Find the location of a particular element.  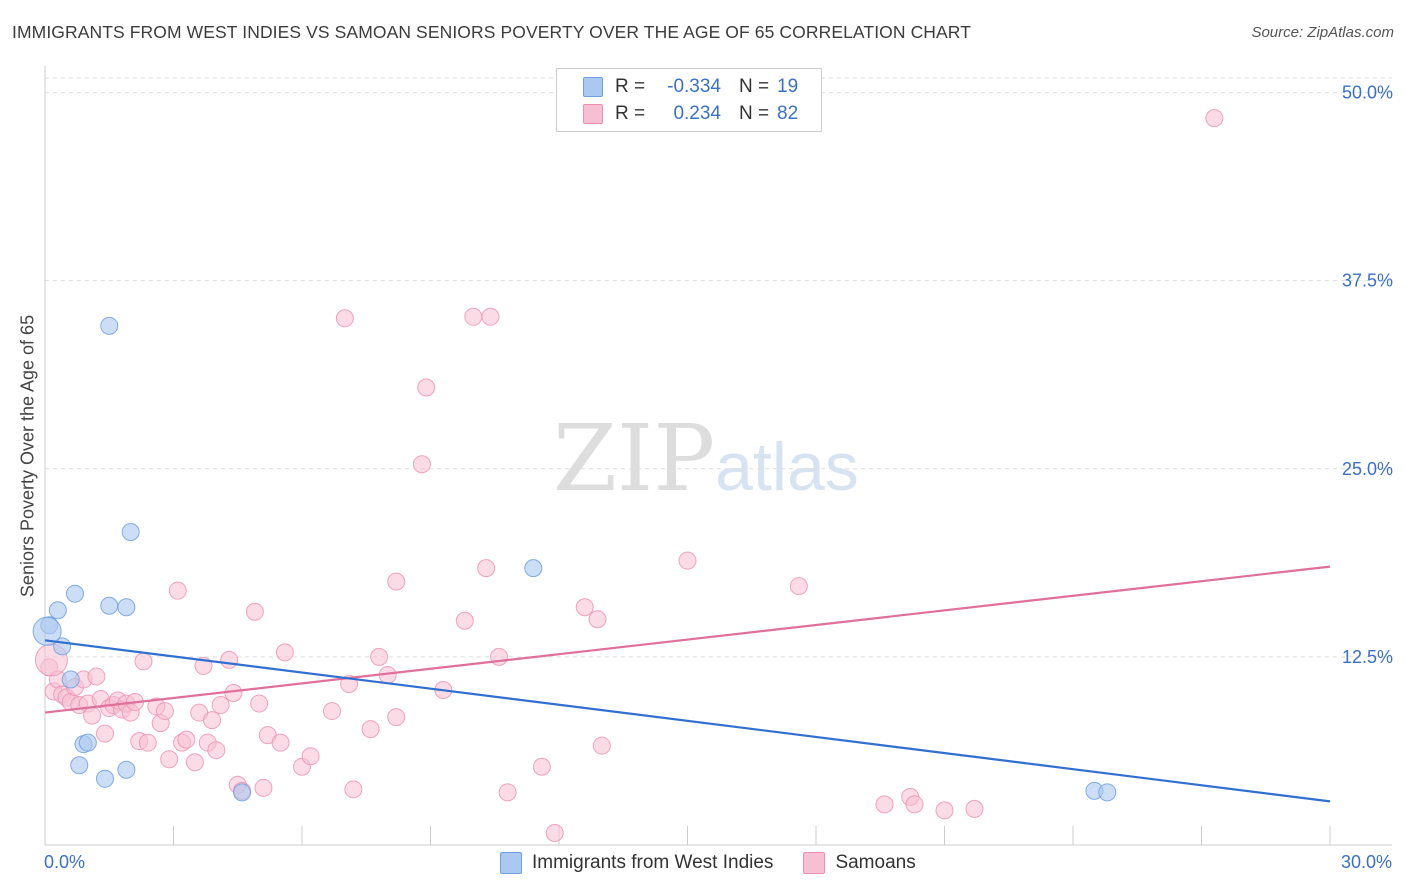

series-legend: Immigrants from West Indies Samoans is located at coordinates (723, 863).